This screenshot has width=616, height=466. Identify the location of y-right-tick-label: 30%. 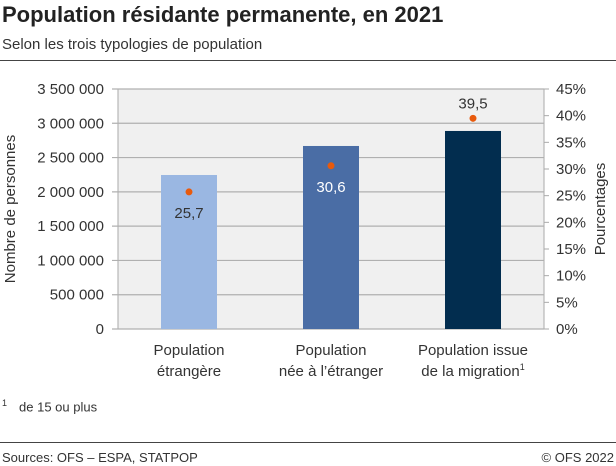
(571, 169).